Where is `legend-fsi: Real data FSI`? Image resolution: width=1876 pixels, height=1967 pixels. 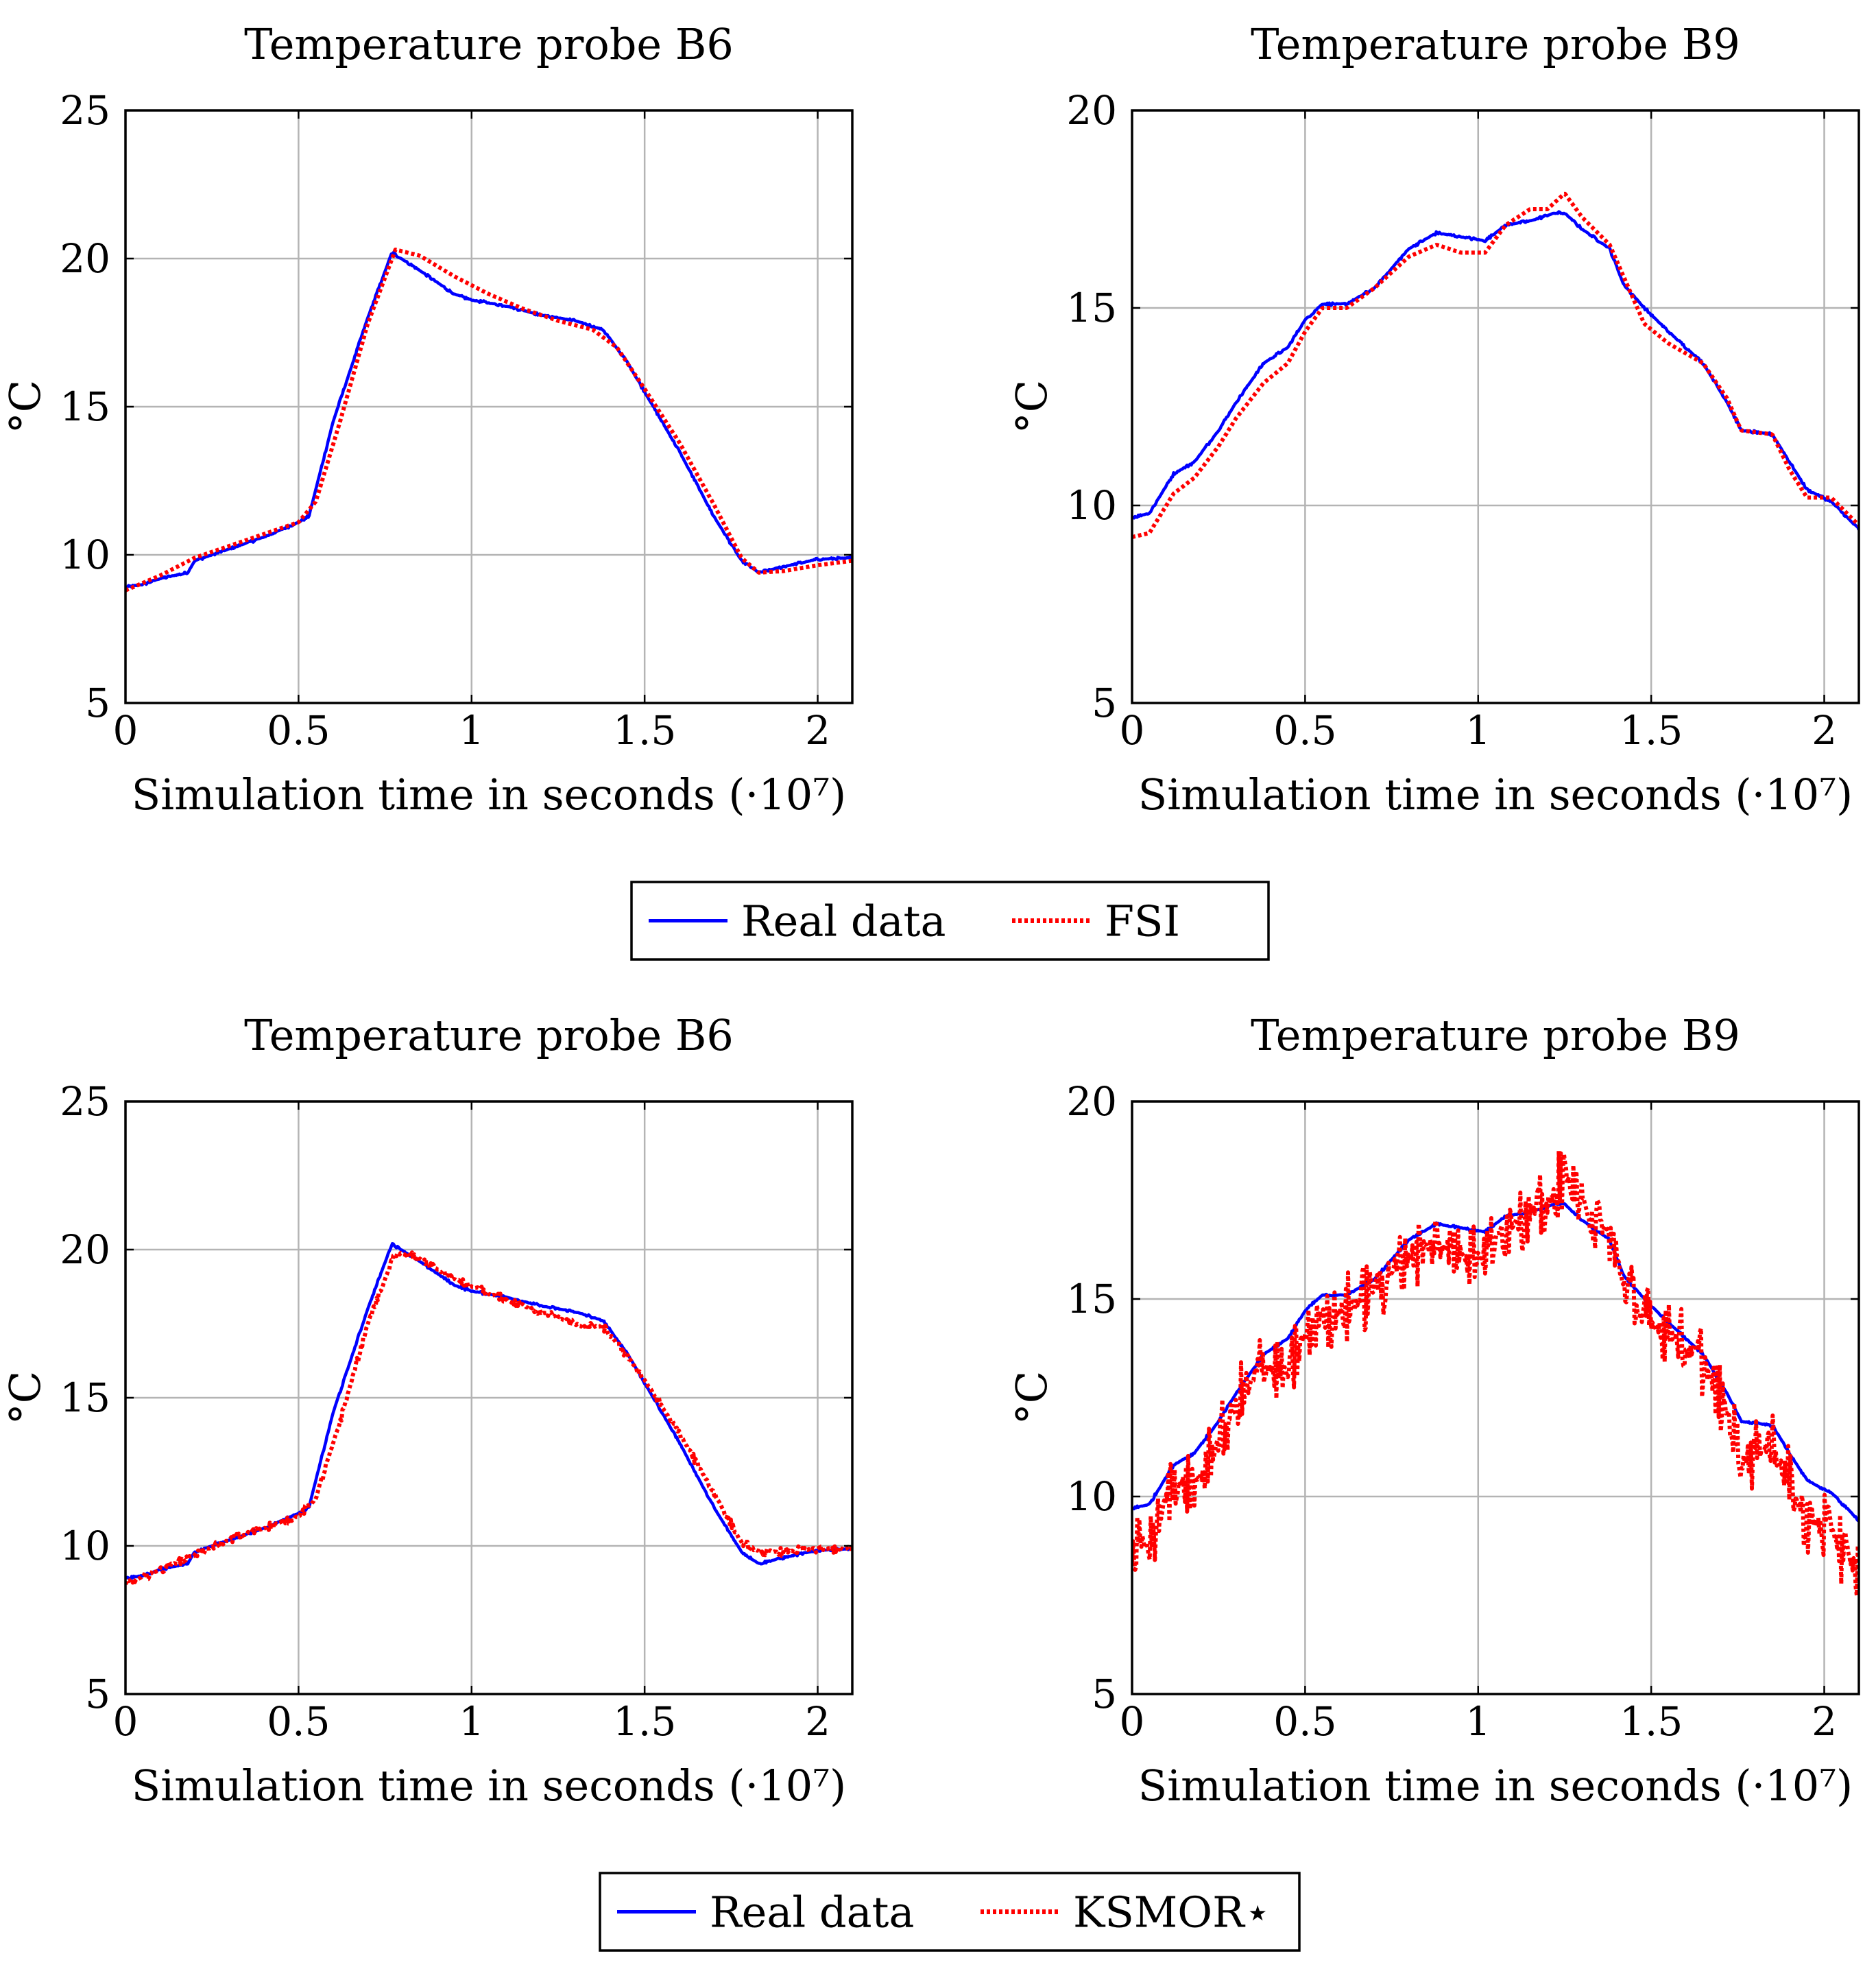
legend-fsi: Real data FSI is located at coordinates (950, 921).